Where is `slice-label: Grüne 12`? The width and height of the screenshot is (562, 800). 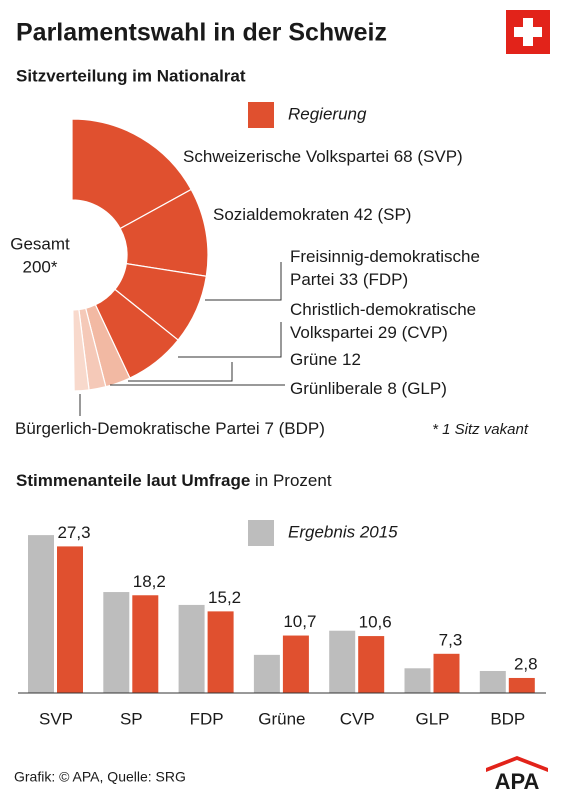
slice-label: Grüne 12 is located at coordinates (325, 359).